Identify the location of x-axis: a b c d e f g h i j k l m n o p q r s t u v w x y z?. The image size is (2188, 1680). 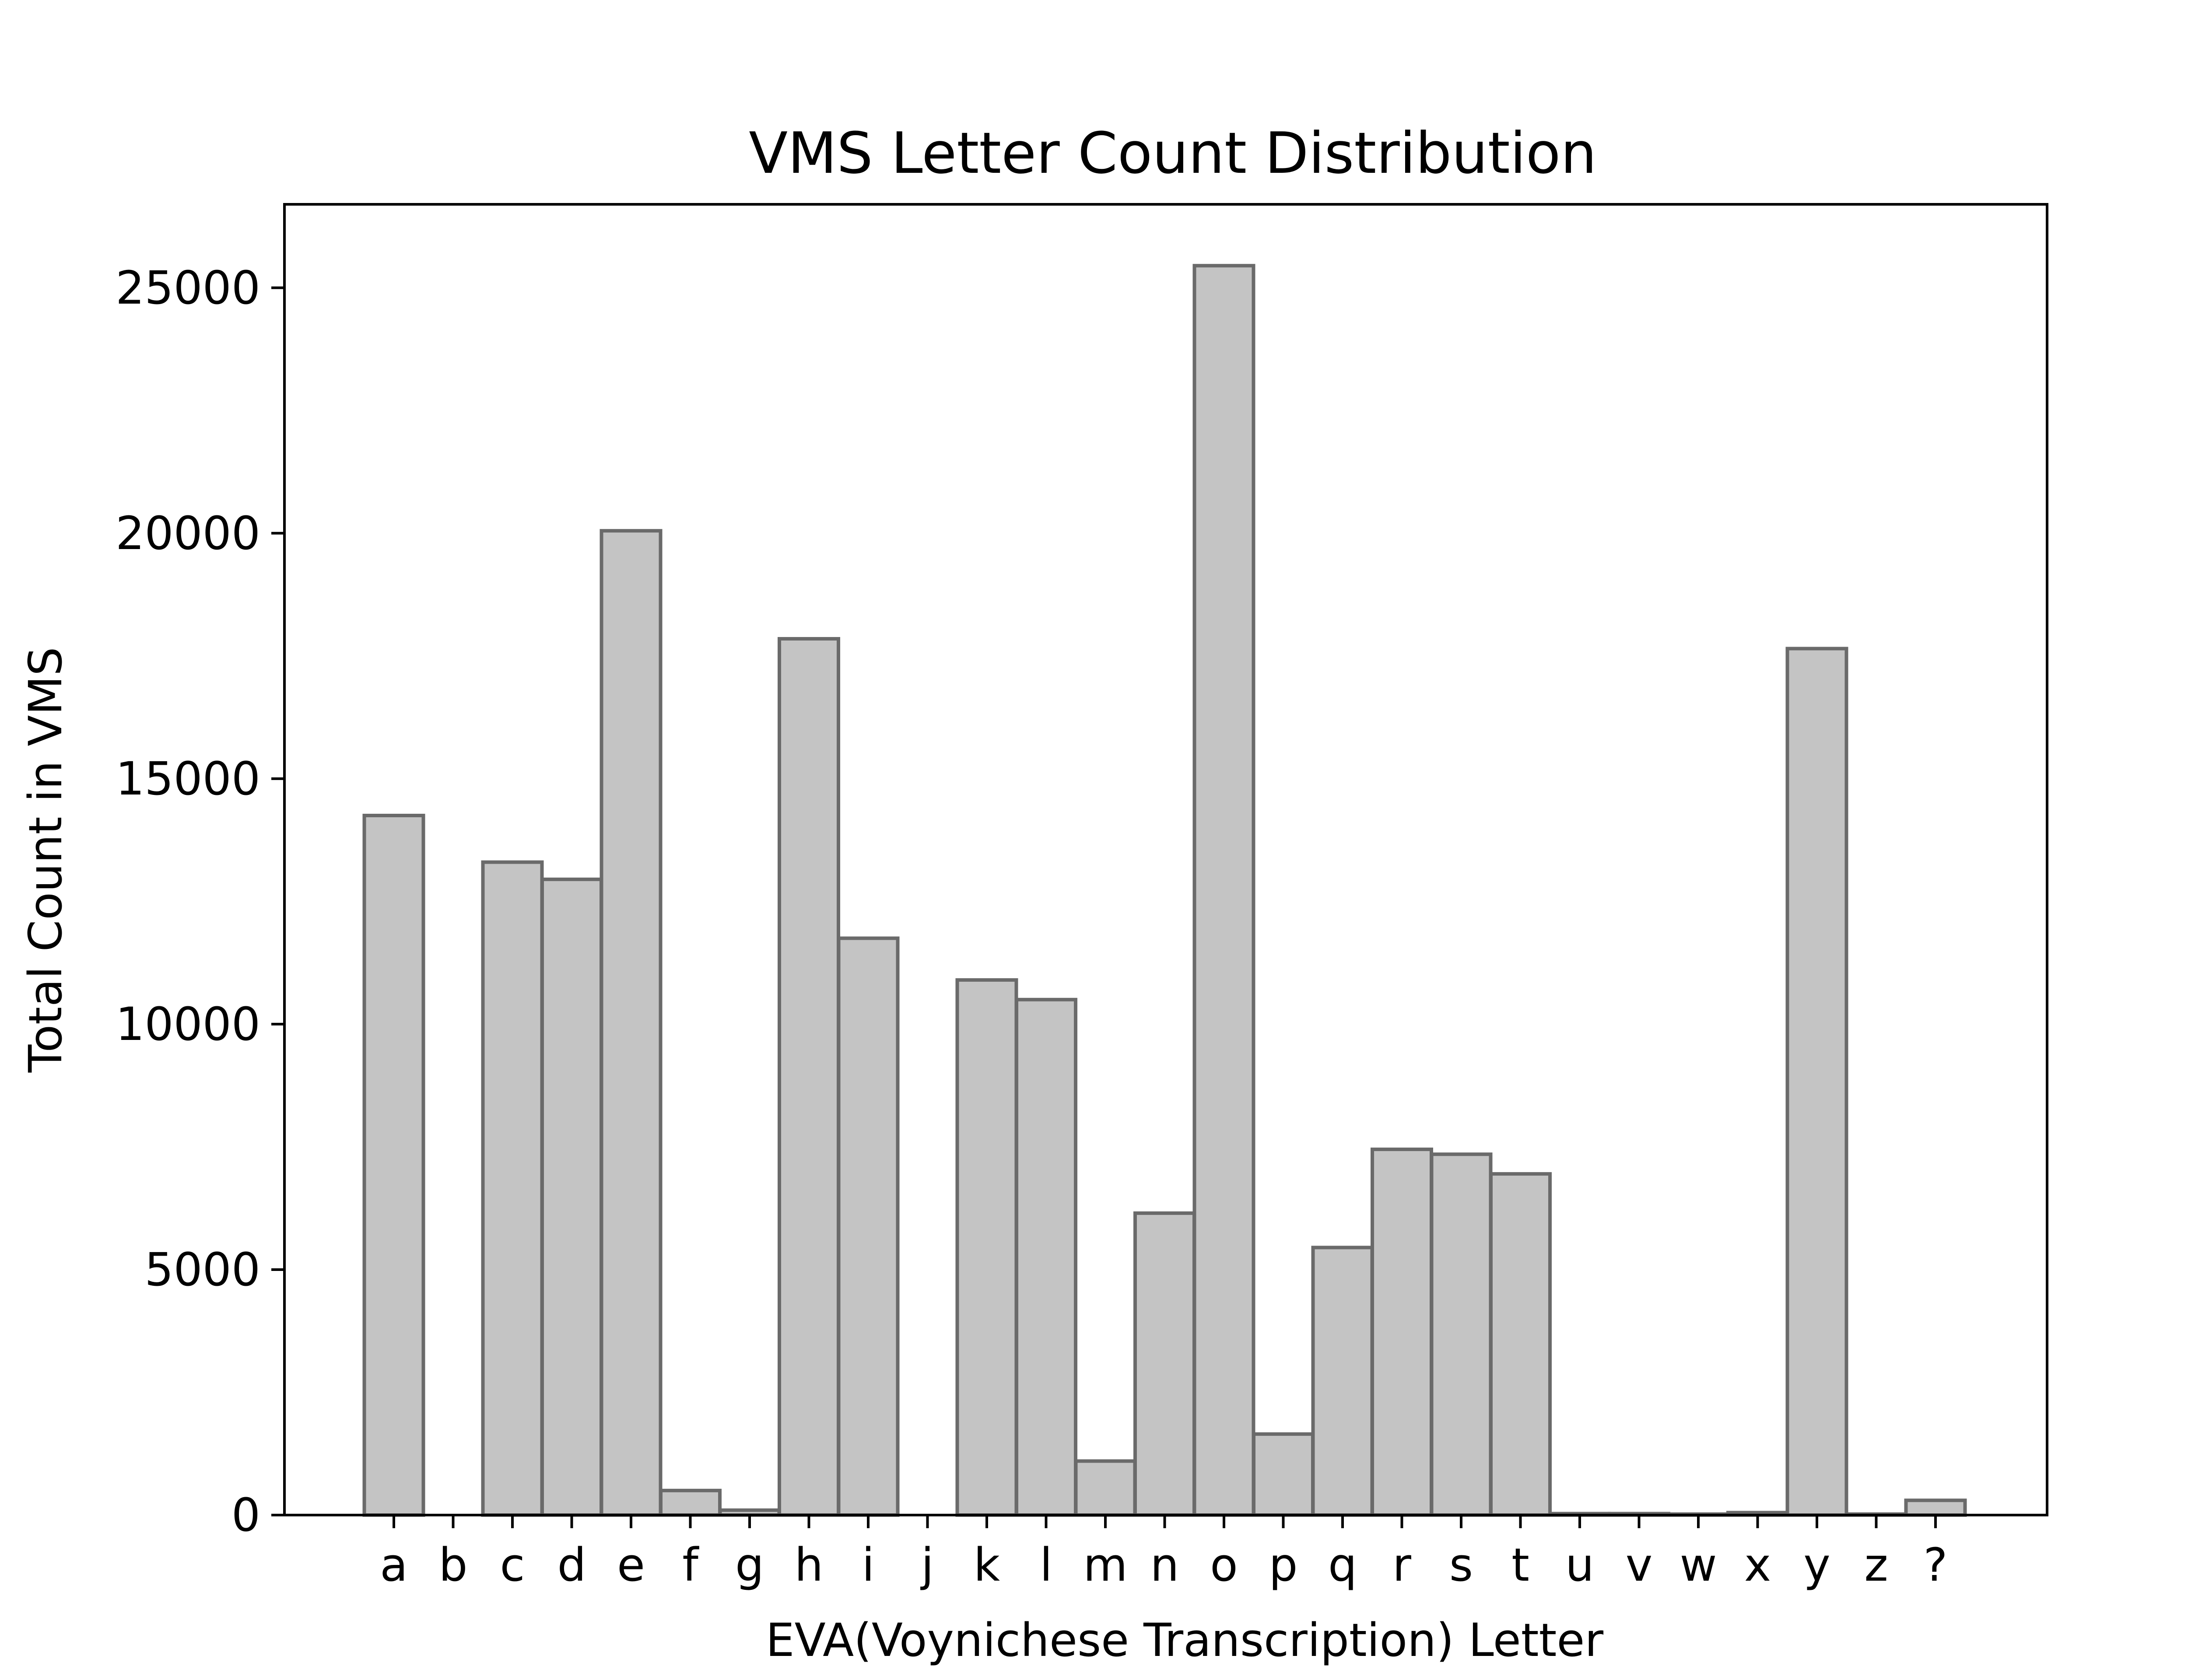
(1164, 1553).